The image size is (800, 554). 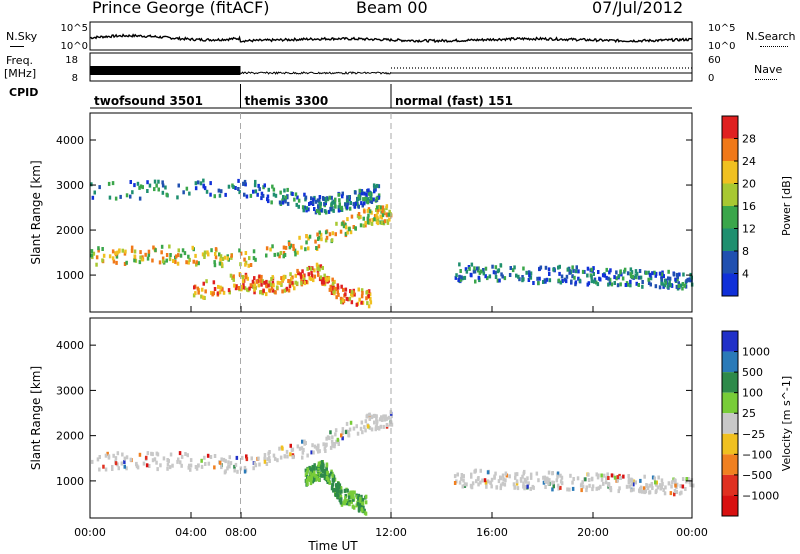 What do you see at coordinates (70, 481) in the screenshot?
I see `y-tick-label: 1000` at bounding box center [70, 481].